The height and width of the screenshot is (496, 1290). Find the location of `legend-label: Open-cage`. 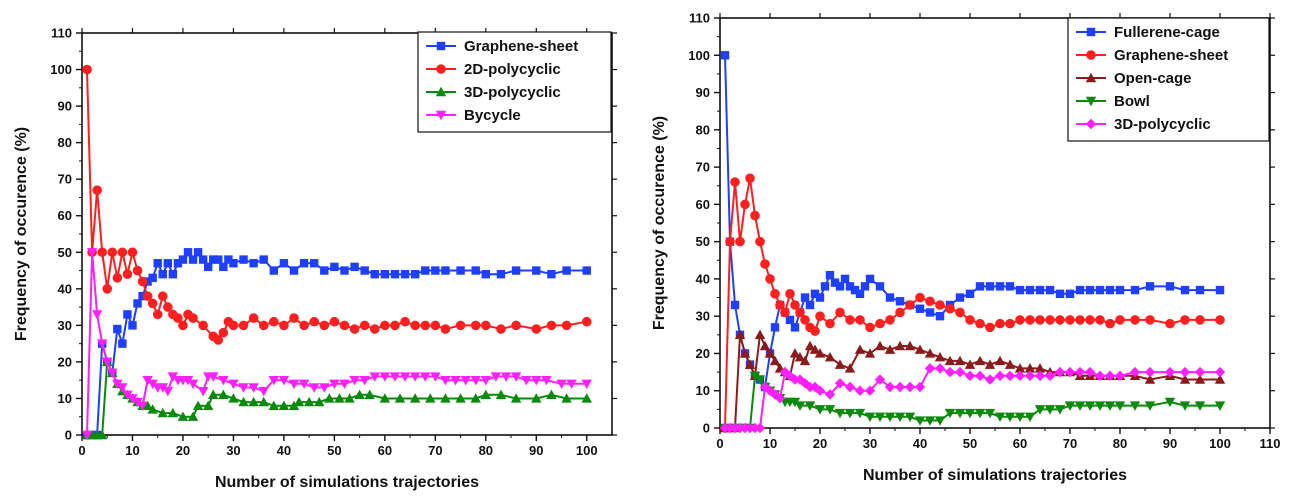

legend-label: Open-cage is located at coordinates (1153, 78).